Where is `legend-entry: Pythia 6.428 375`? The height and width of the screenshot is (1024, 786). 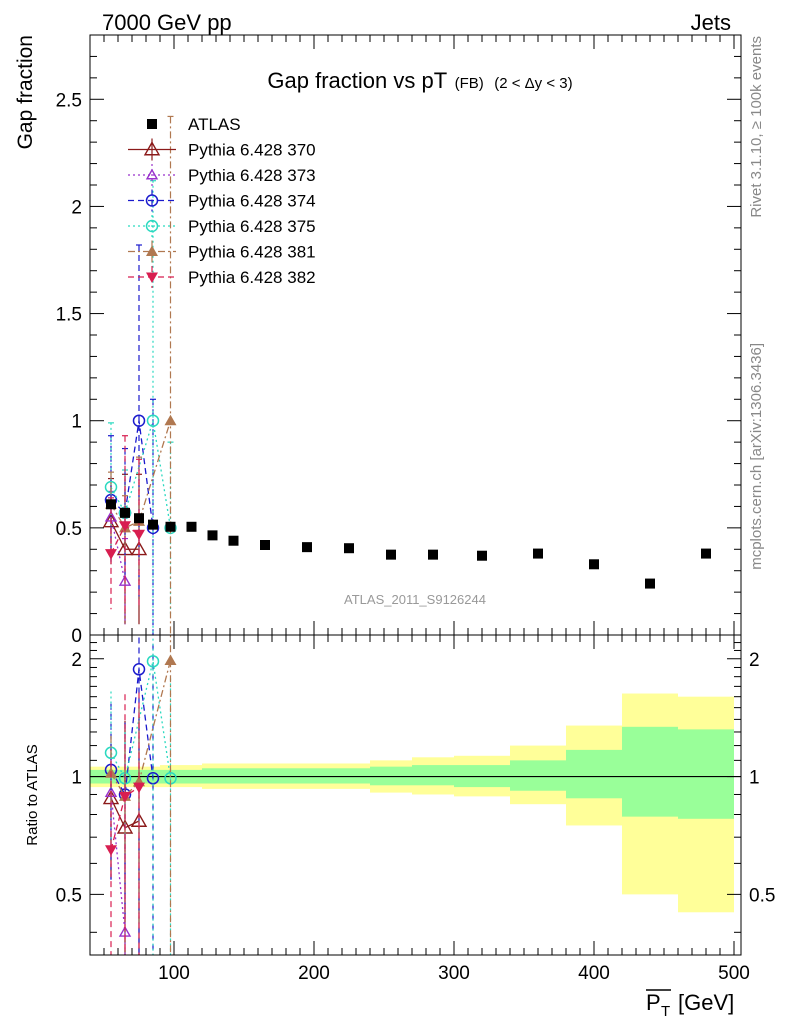 legend-entry: Pythia 6.428 375 is located at coordinates (222, 226).